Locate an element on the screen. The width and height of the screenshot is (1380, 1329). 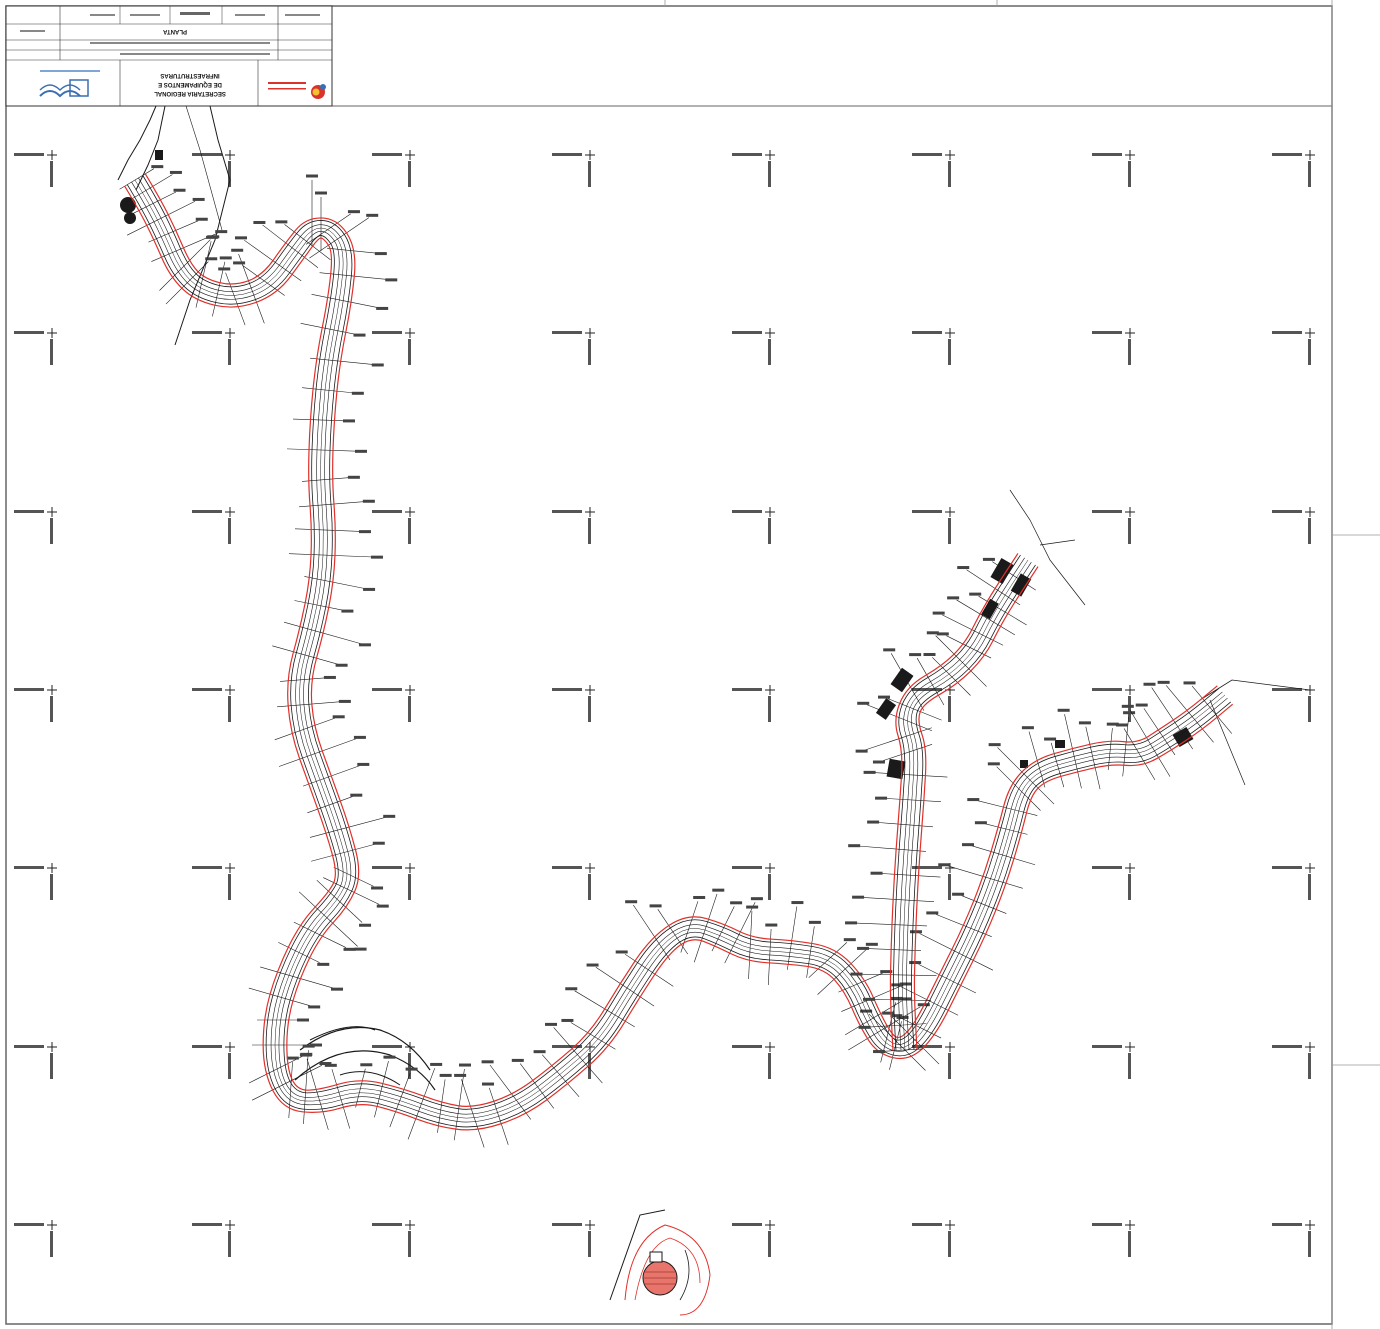
org-line-2: DE EQUIPAMENTOS E is located at coordinates (190, 84).